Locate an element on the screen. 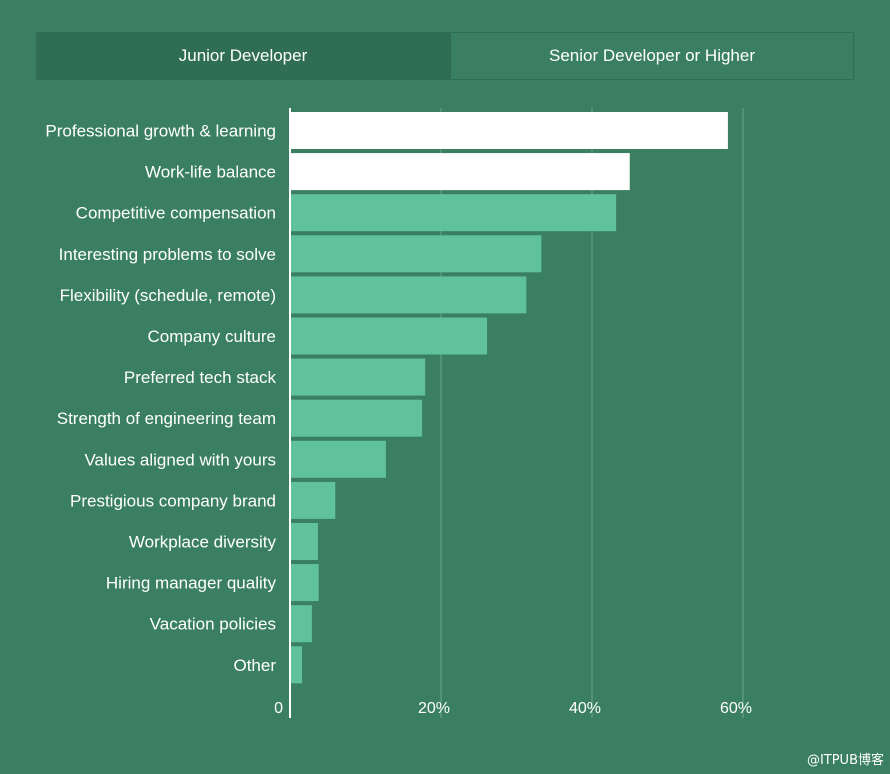  category-label: Preferred tech stack is located at coordinates (200, 377).